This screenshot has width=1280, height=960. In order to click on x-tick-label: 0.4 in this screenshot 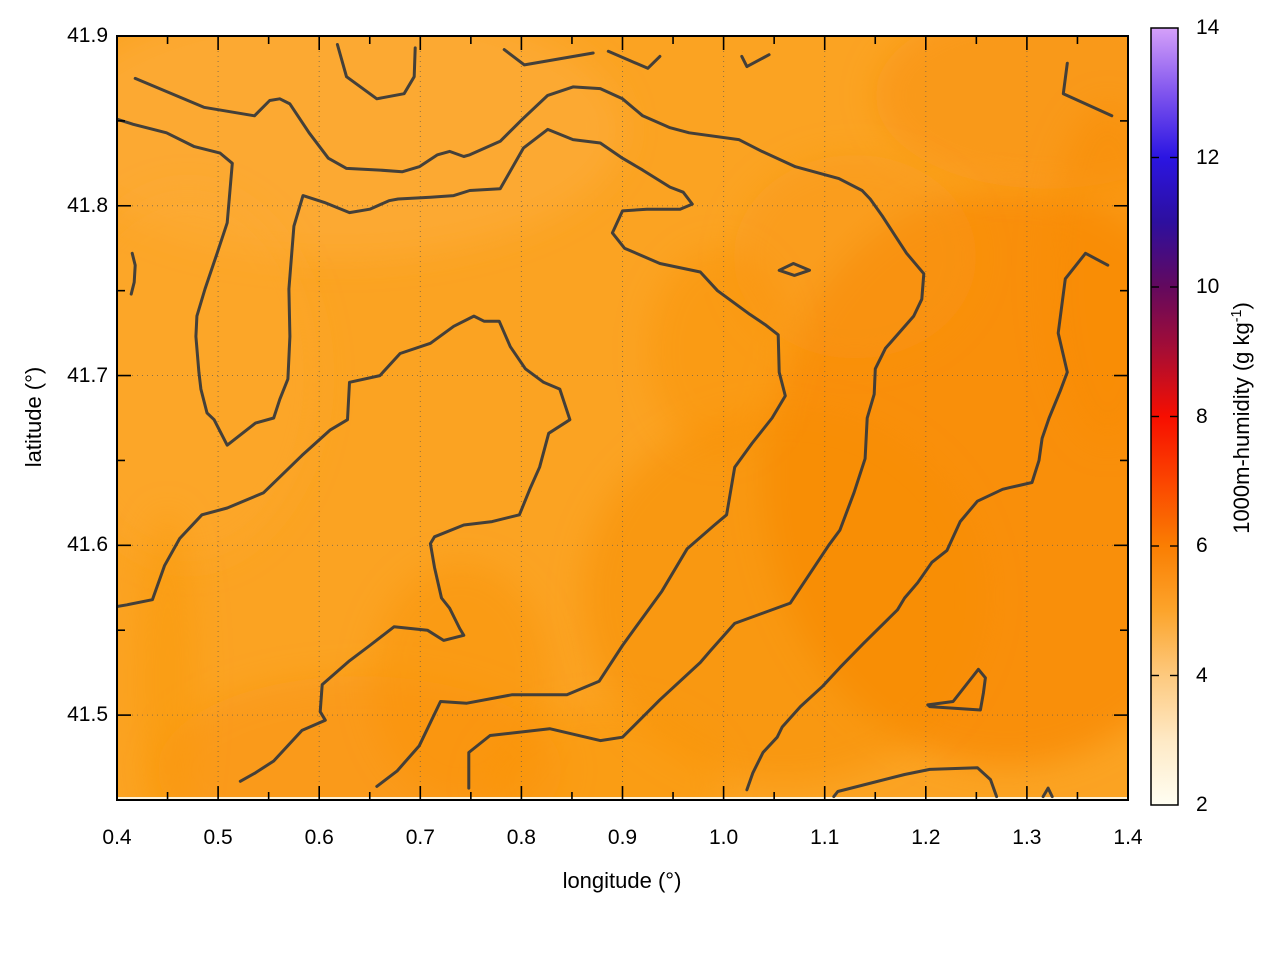, I will do `click(117, 837)`.